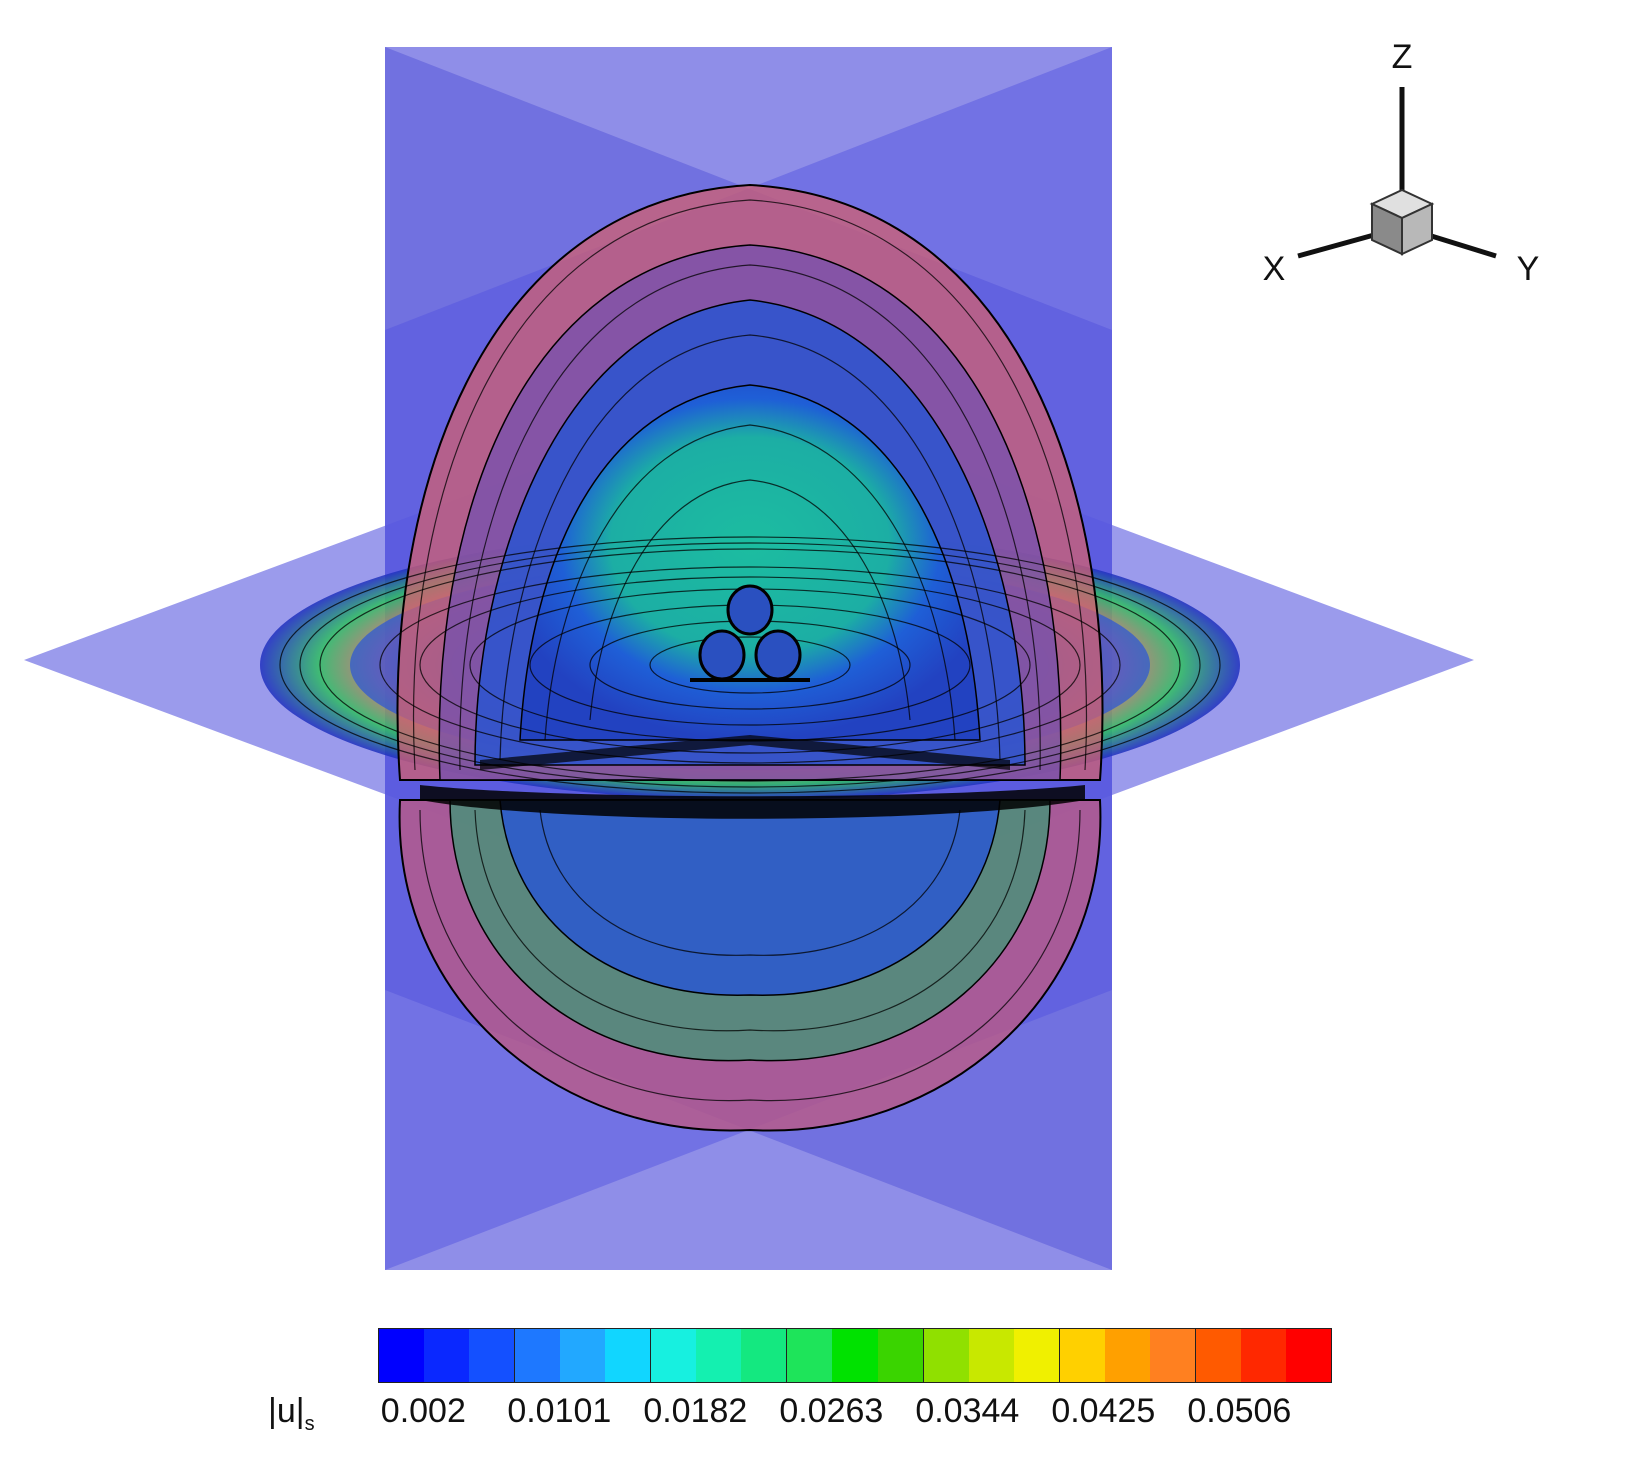  I want to click on x-axis-label: X, so click(1274, 269).